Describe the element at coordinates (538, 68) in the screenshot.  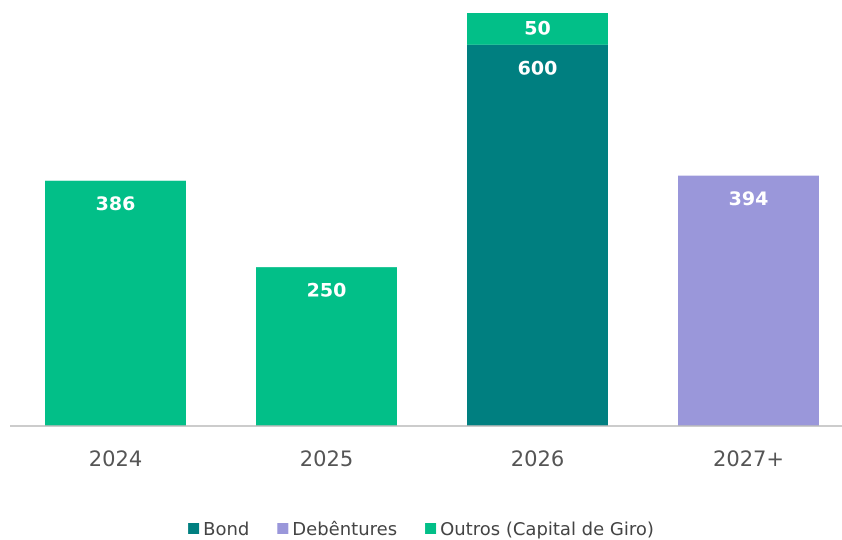
I see `data-label: 600` at that location.